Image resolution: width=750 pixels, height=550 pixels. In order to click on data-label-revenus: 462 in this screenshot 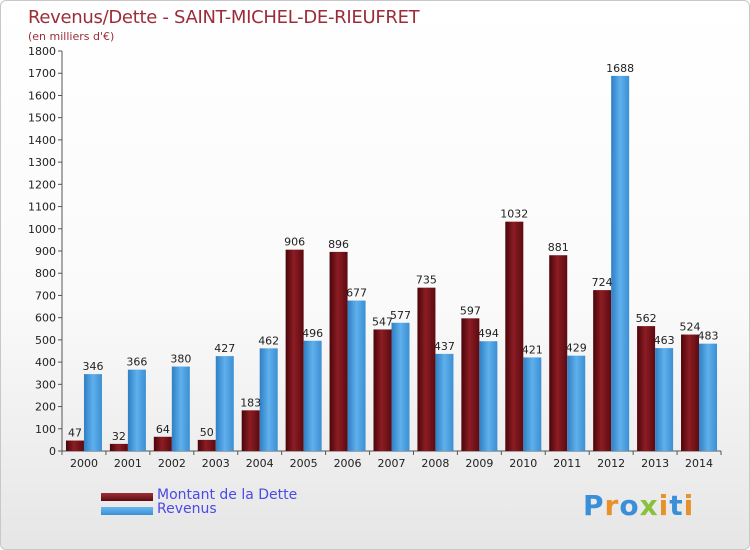, I will do `click(268, 340)`.